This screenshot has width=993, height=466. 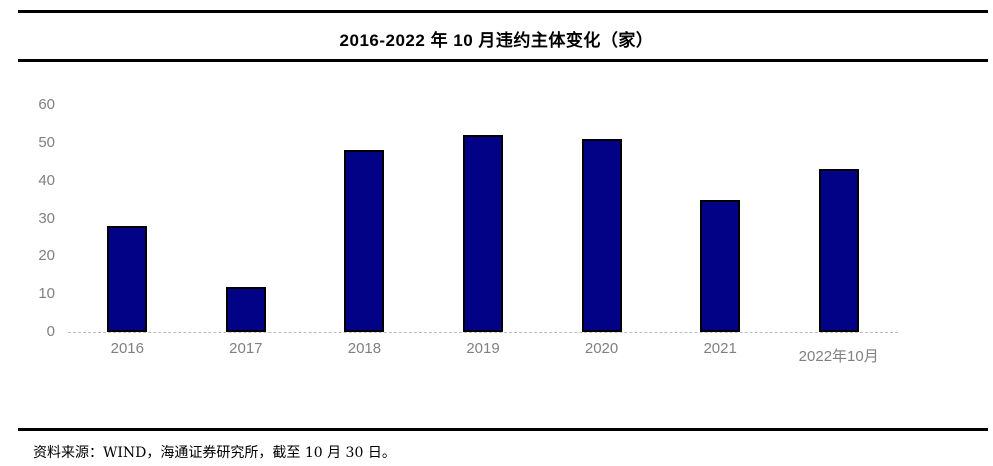 I want to click on footer-rule, so click(x=503, y=429).